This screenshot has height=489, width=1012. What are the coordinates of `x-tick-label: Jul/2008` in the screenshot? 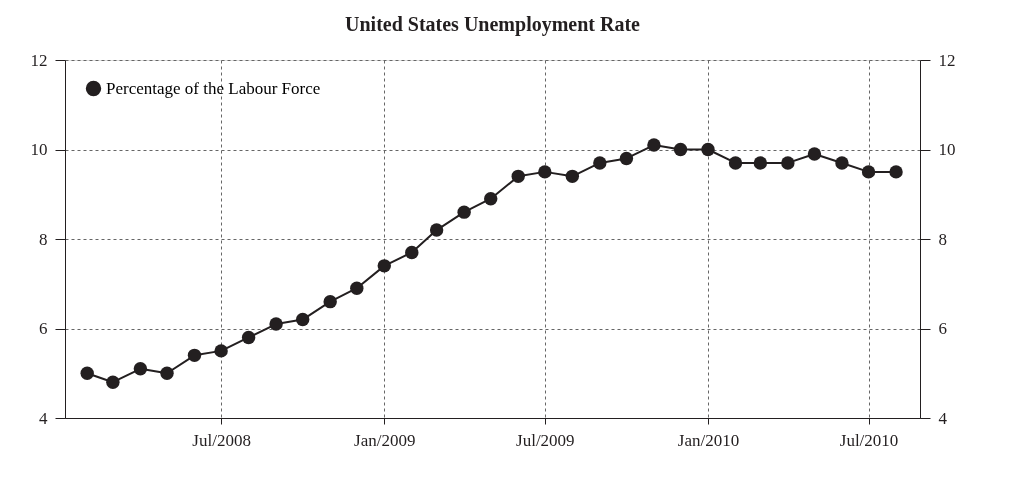 It's located at (221, 440).